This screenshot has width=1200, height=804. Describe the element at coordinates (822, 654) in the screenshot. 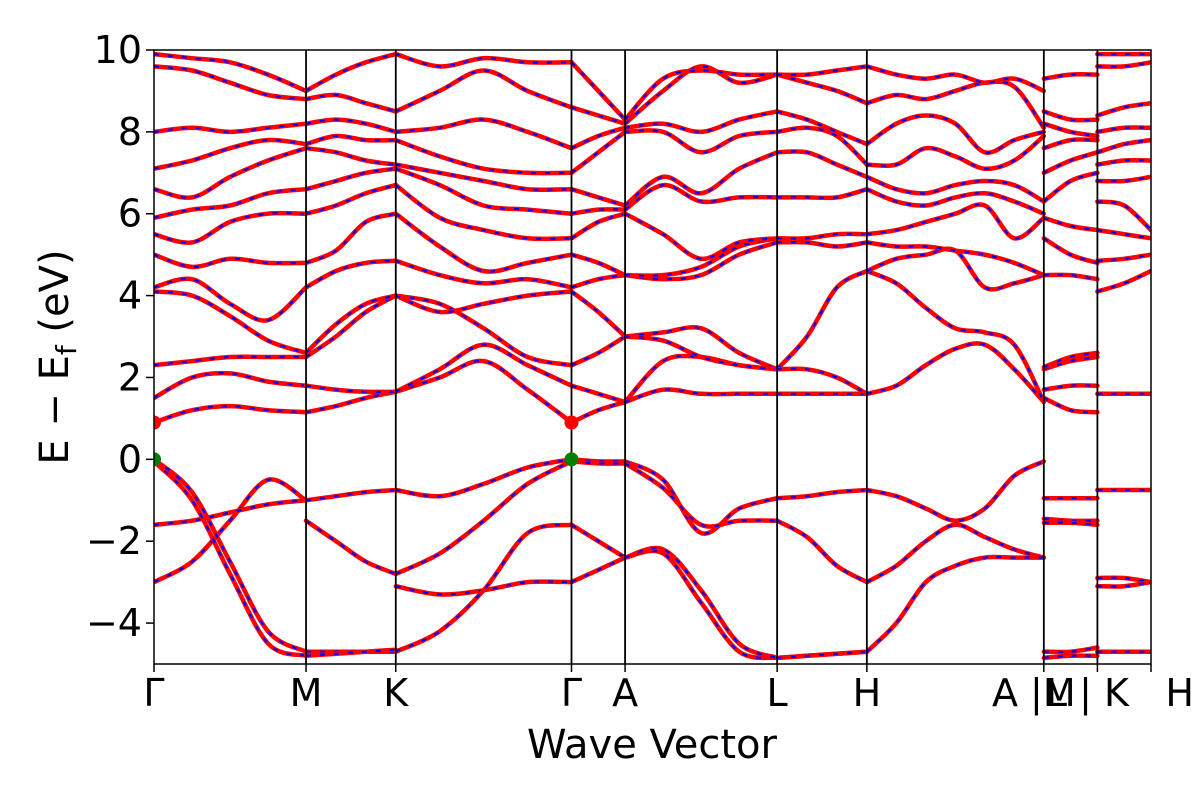

I see `band-dash-seg5-b3` at that location.